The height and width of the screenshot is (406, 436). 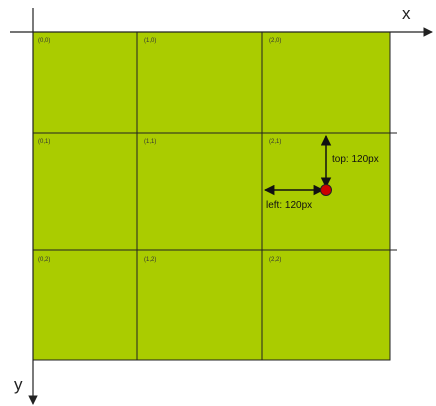 I want to click on top-offset-label: top: 120px, so click(x=355, y=159).